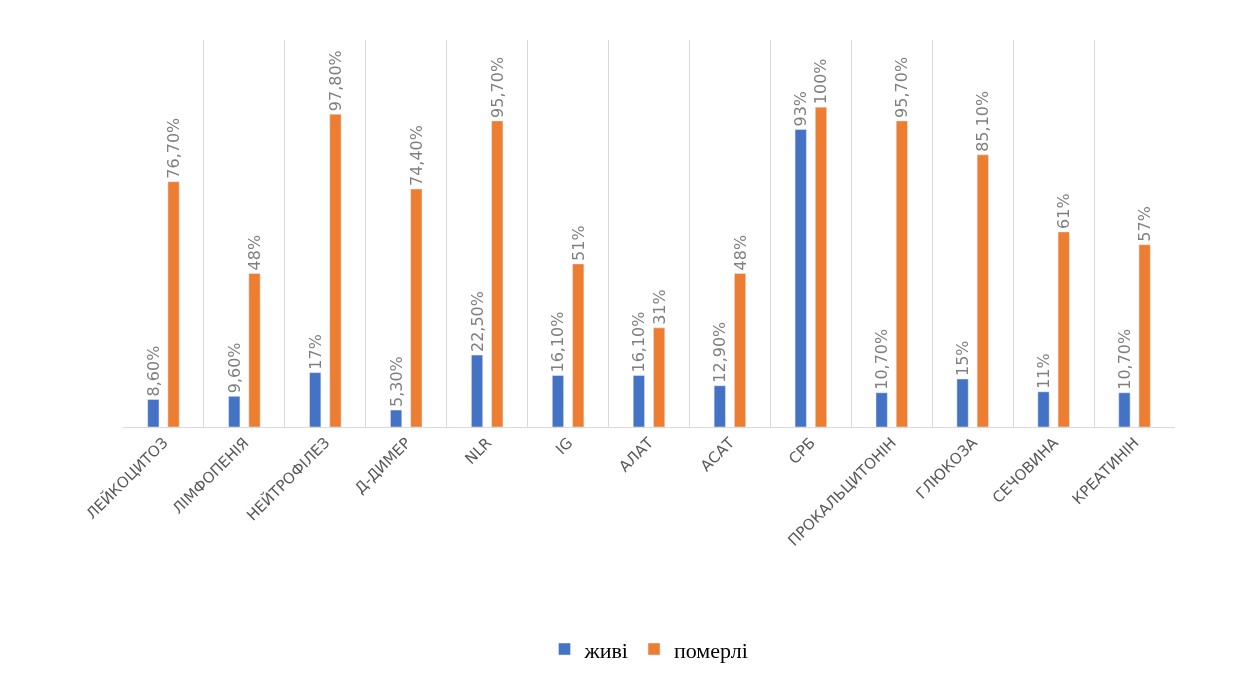  What do you see at coordinates (174, 148) in the screenshot?
I see `data-label: 76,70%` at bounding box center [174, 148].